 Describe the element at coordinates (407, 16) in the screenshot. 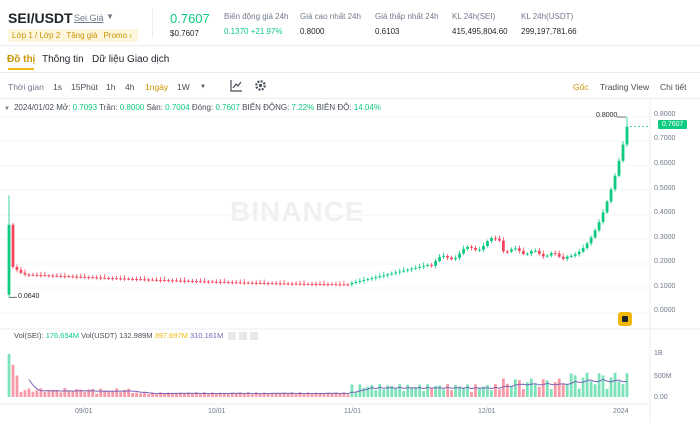

I see `stat-label: Giá thấp nhất 24h` at that location.